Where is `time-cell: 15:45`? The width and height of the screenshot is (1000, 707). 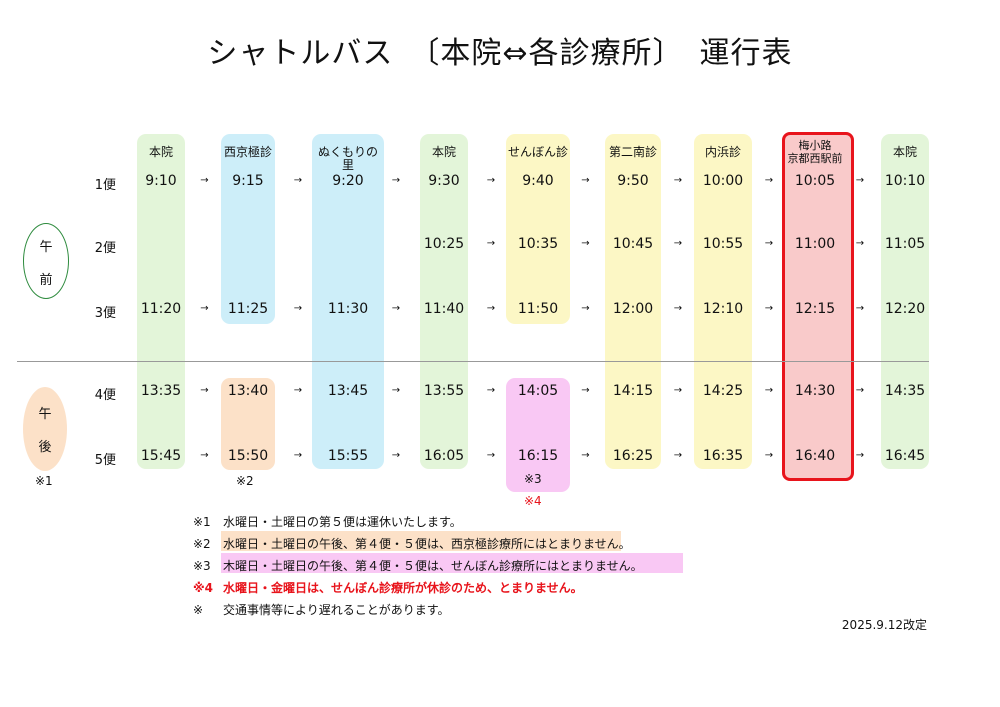
time-cell: 15:45 is located at coordinates (161, 456).